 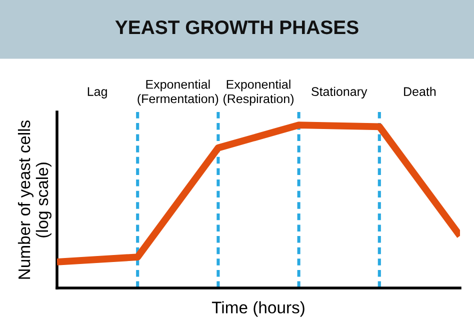 What do you see at coordinates (259, 93) in the screenshot?
I see `text: Exponential (Respiration)` at bounding box center [259, 93].